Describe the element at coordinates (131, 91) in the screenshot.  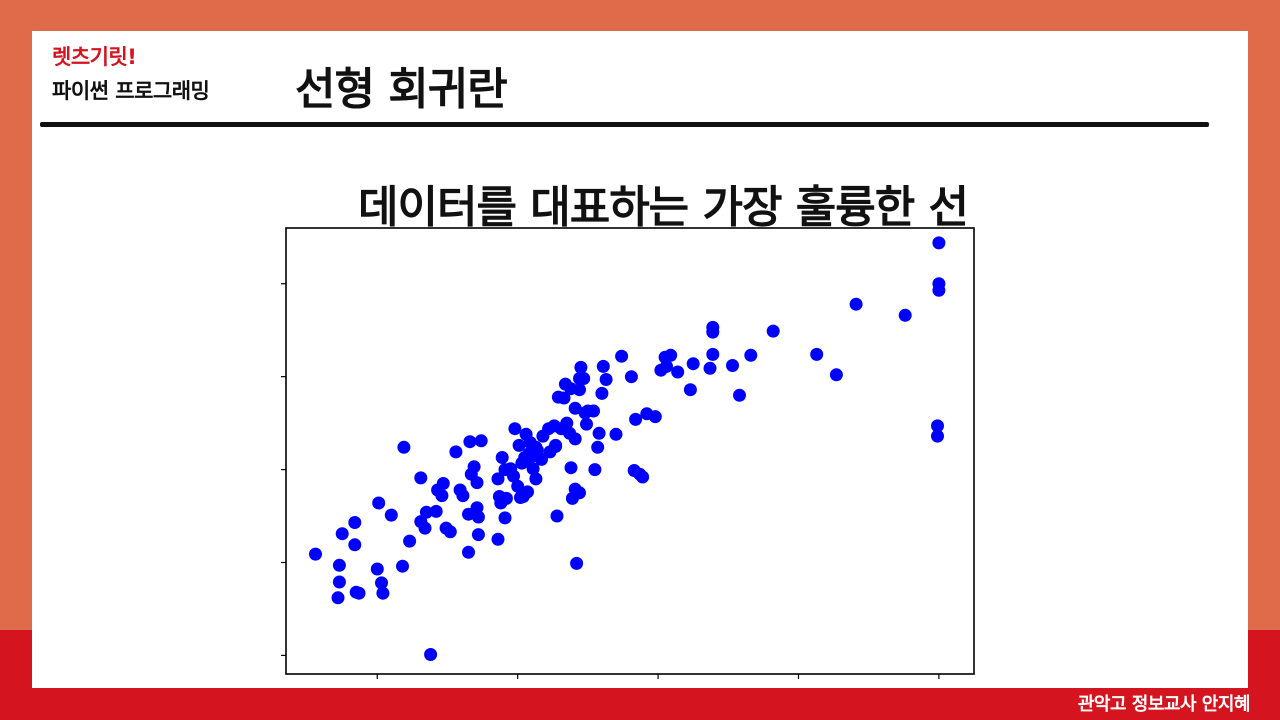
I see `brand-course-name: 파이썬 프로그래밍` at that location.